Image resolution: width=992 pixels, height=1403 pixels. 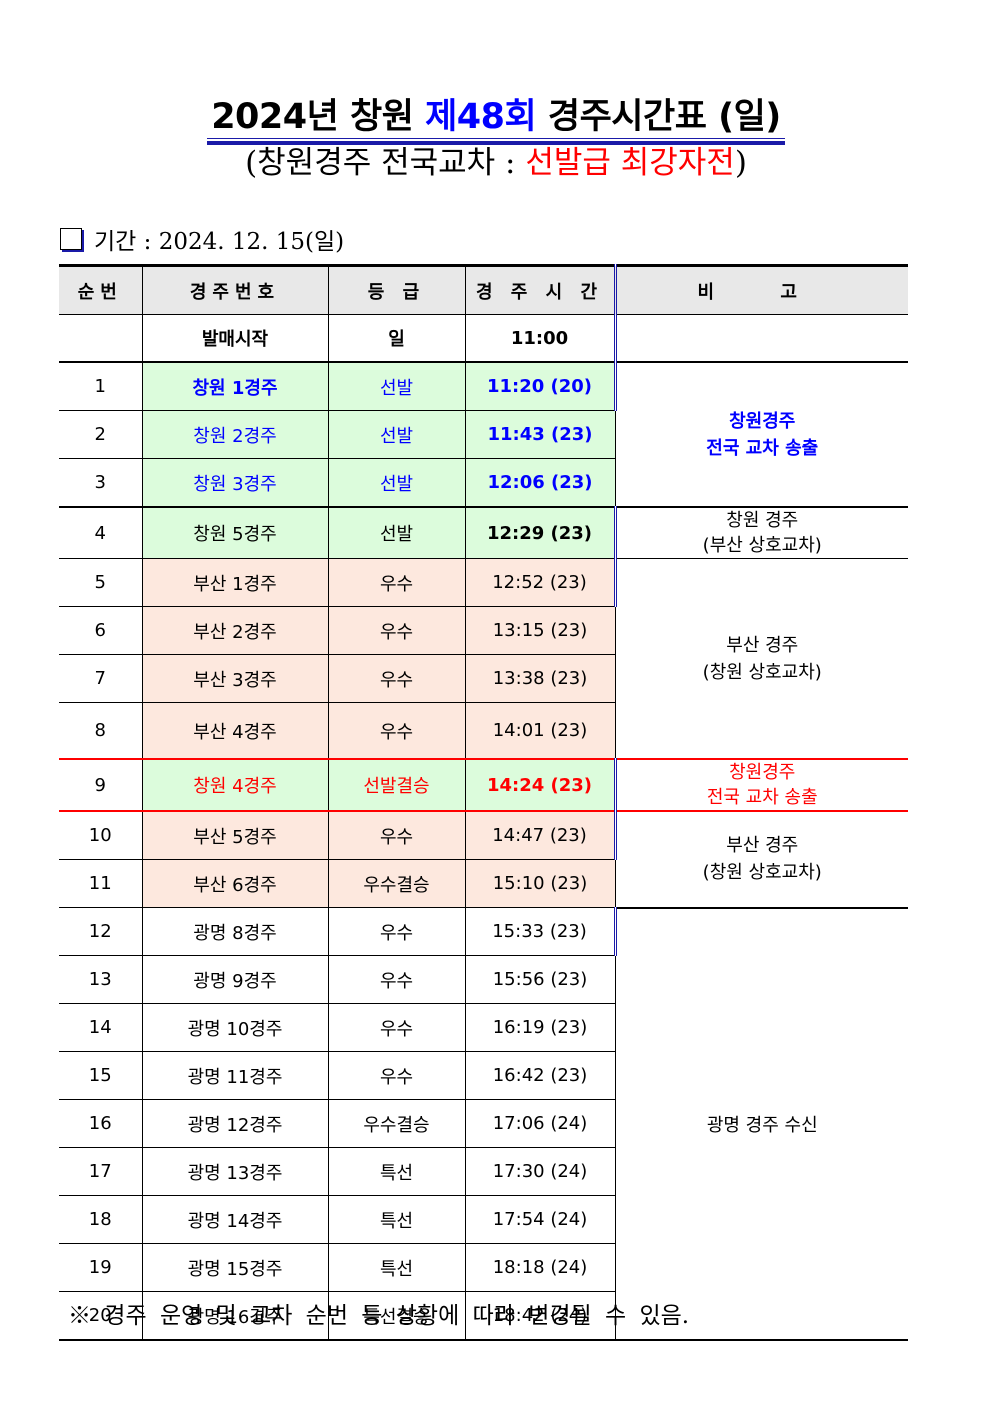 I want to click on row-note: 광명 경주 수신, so click(x=761, y=1124).